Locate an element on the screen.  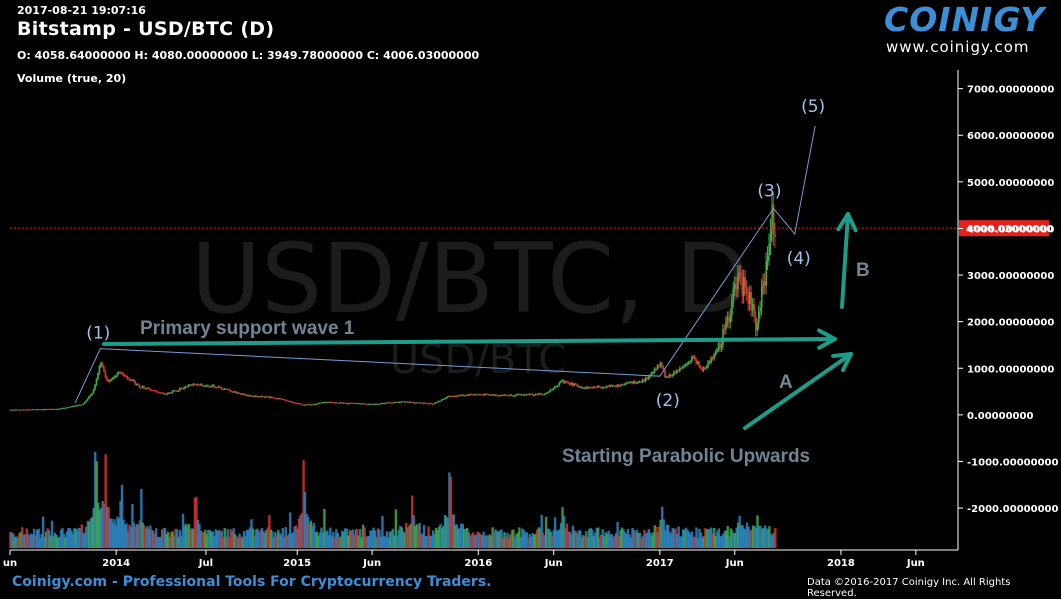
arrow-a is located at coordinates (798, 391).